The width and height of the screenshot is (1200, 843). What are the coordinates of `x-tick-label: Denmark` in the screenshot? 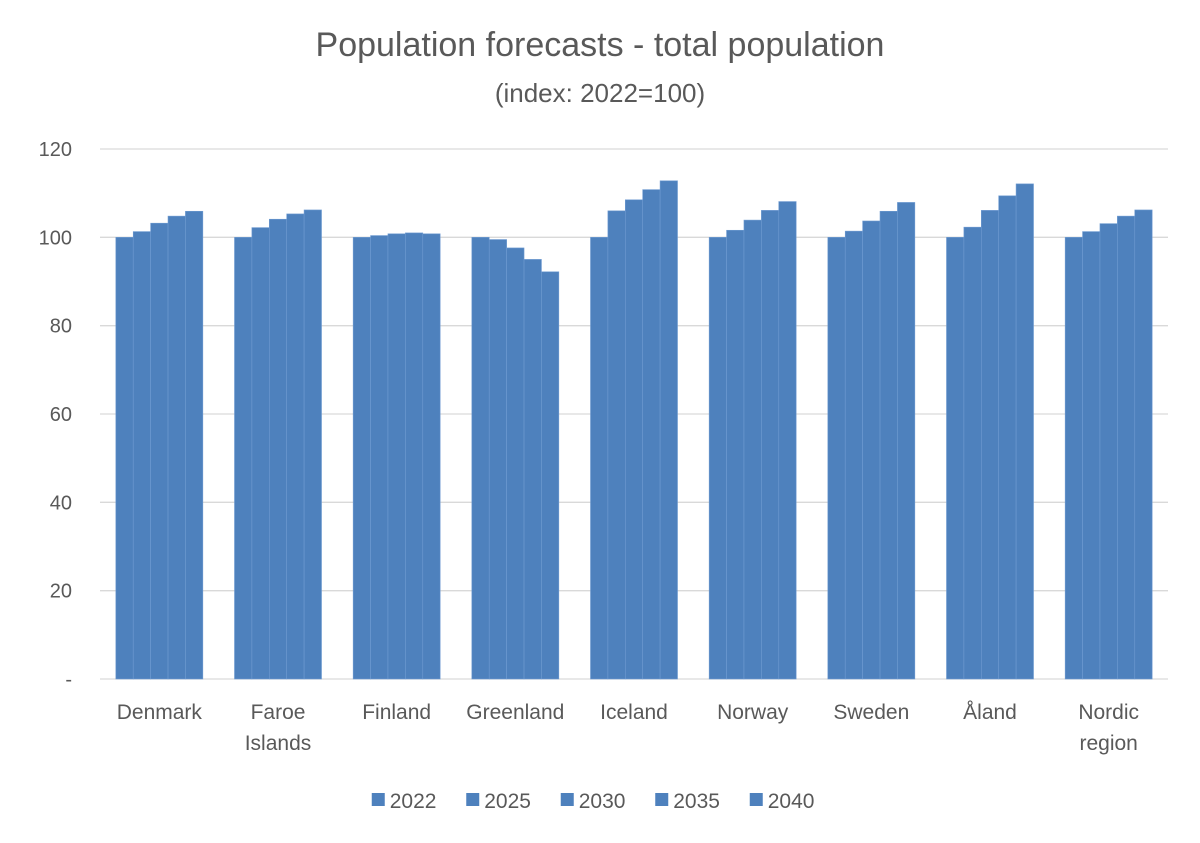 It's located at (160, 712).